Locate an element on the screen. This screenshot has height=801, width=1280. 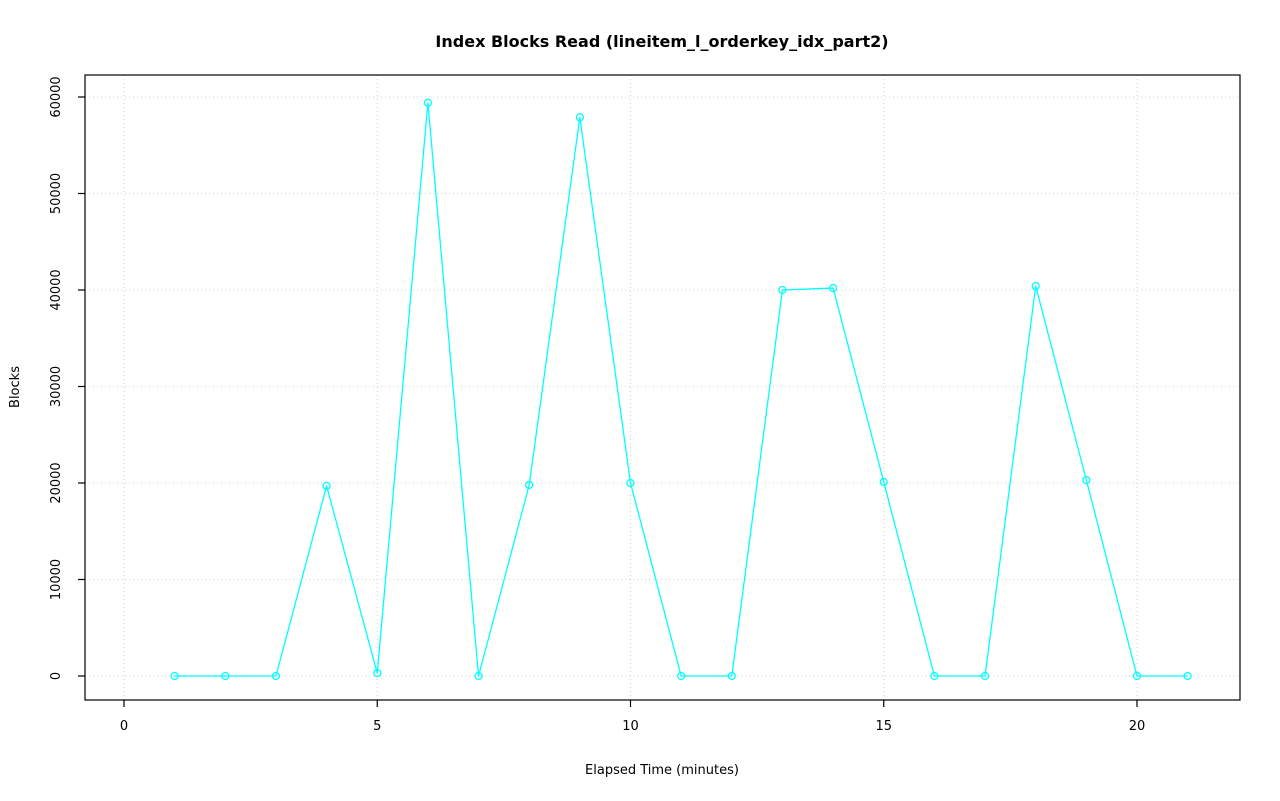
x-tick-label: 15 is located at coordinates (883, 726).